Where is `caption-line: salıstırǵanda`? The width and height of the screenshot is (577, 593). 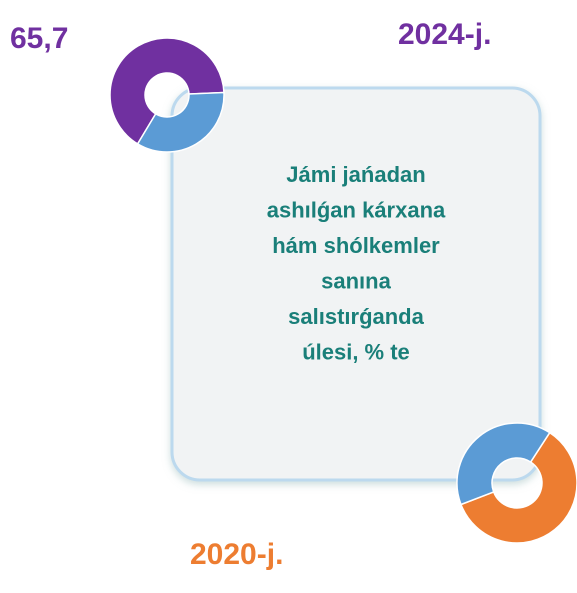 caption-line: salıstırǵanda is located at coordinates (356, 316).